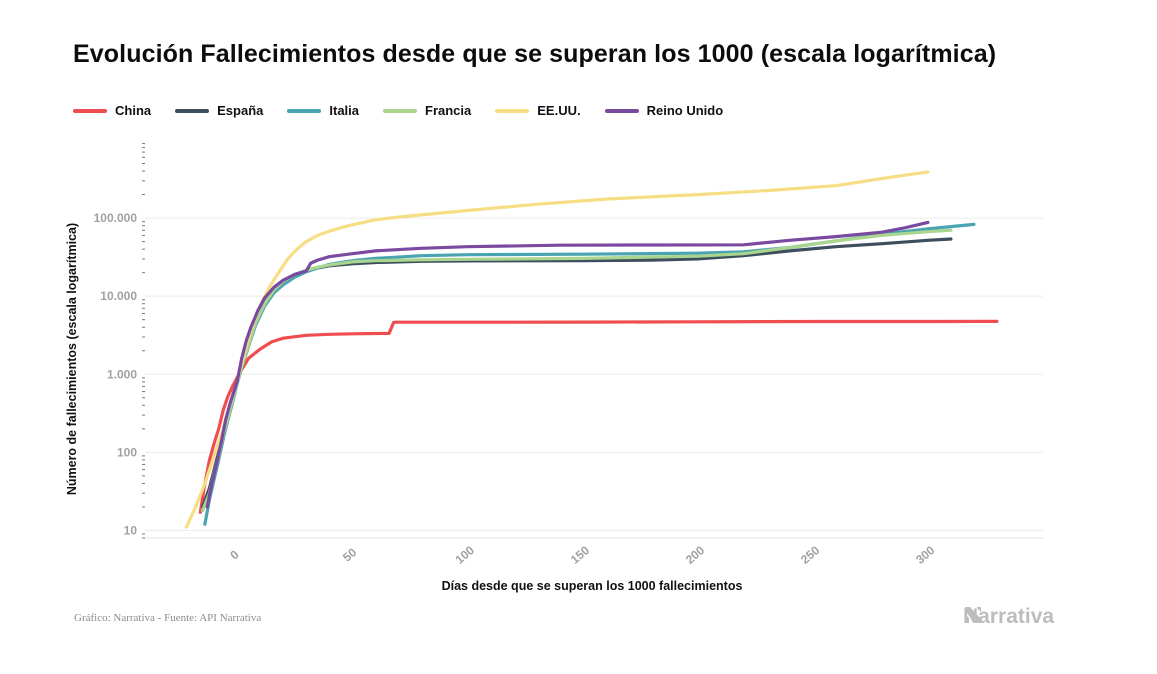 Image resolution: width=1157 pixels, height=674 pixels. I want to click on legend-label: Reino Unido, so click(685, 110).